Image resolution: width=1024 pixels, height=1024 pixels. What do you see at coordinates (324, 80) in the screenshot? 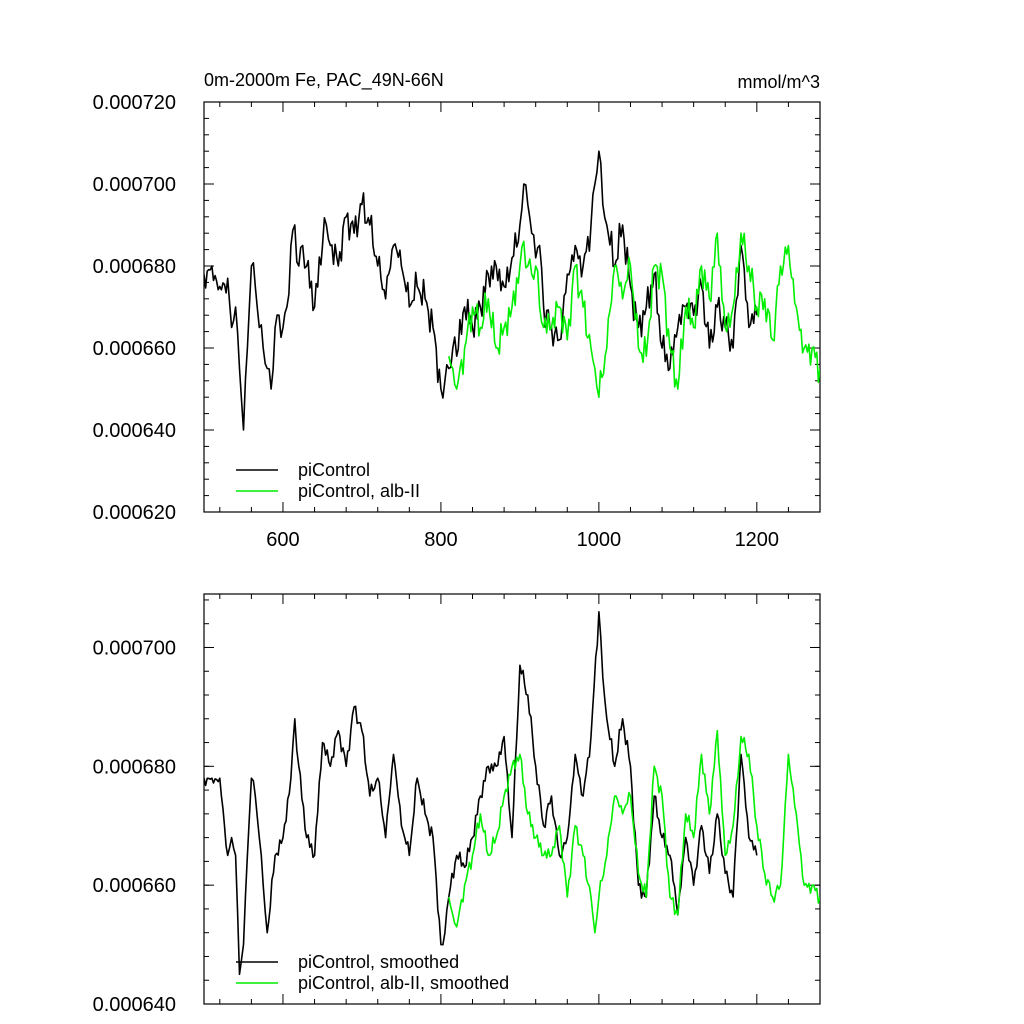
I see `panel-title: 0m-2000m Fe, PAC_49N-66N` at bounding box center [324, 80].